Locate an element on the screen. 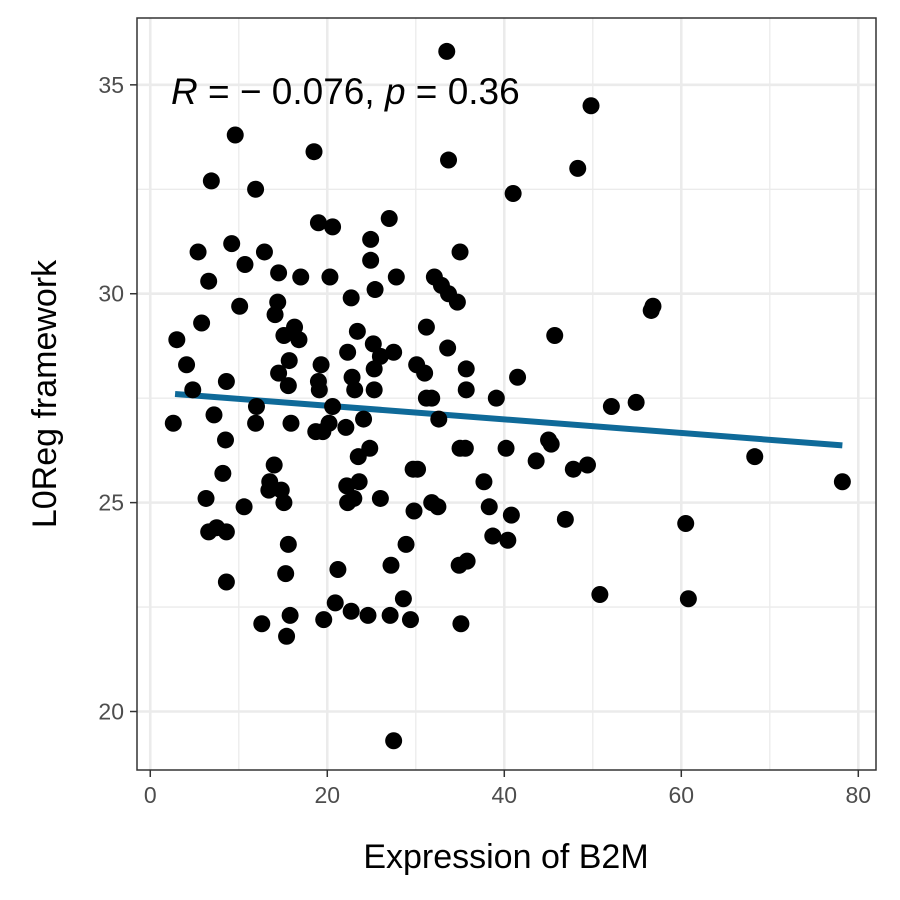 The height and width of the screenshot is (900, 900). y-tick-label: 20 is located at coordinates (111, 712).